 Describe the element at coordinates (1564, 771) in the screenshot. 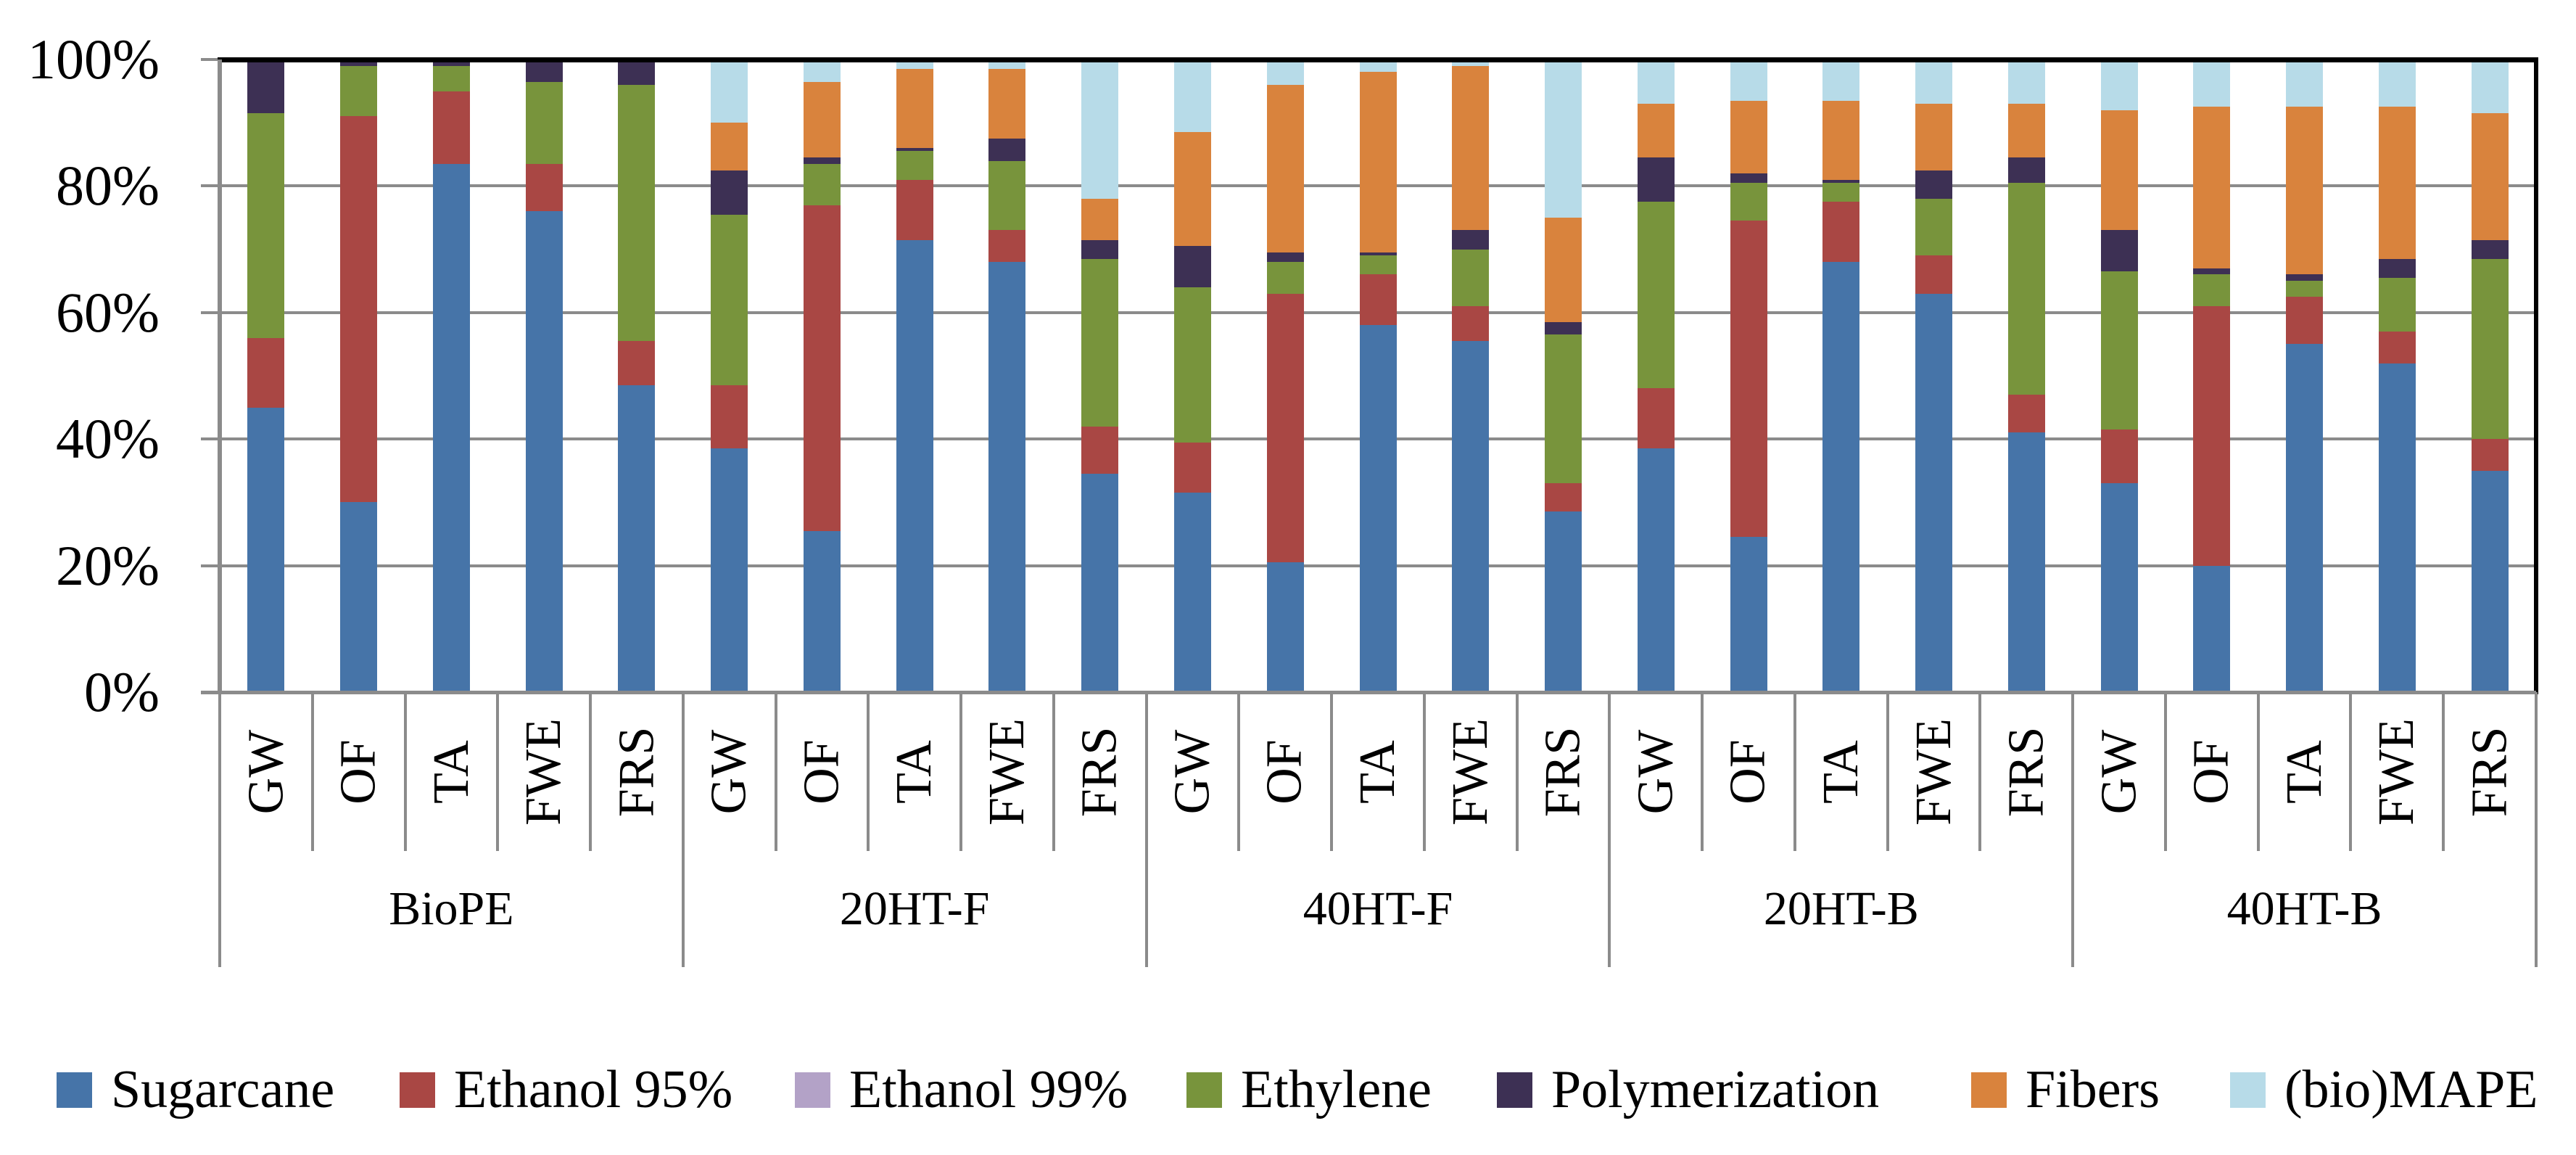

I see `x-axis-category-label: FRS` at that location.